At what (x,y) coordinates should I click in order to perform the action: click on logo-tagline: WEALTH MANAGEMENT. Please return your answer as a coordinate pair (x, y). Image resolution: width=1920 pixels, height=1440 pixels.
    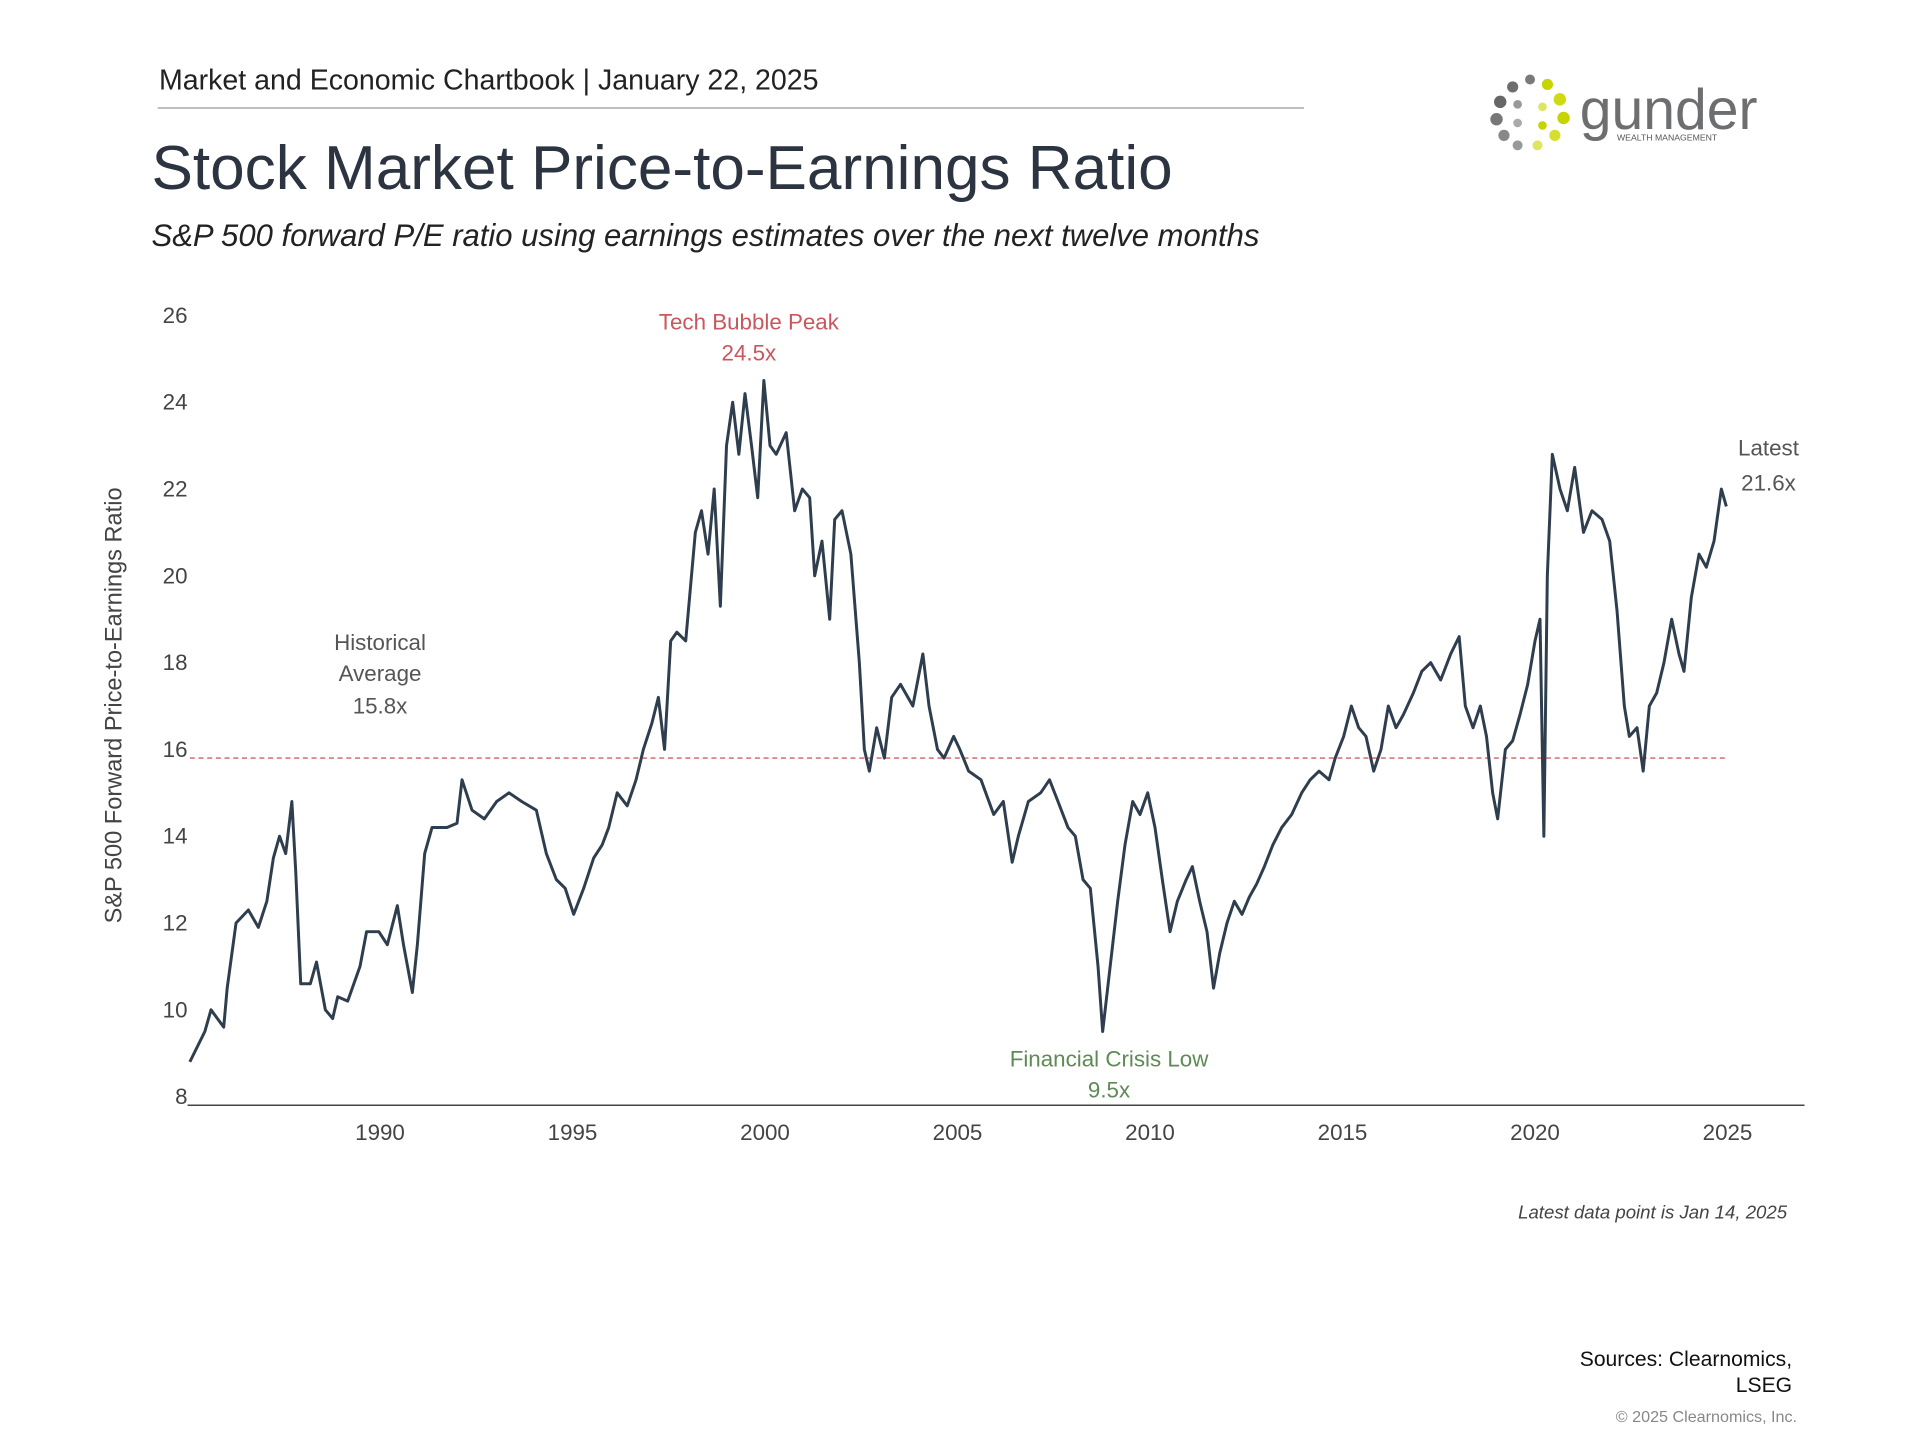
    Looking at the image, I should click on (1667, 137).